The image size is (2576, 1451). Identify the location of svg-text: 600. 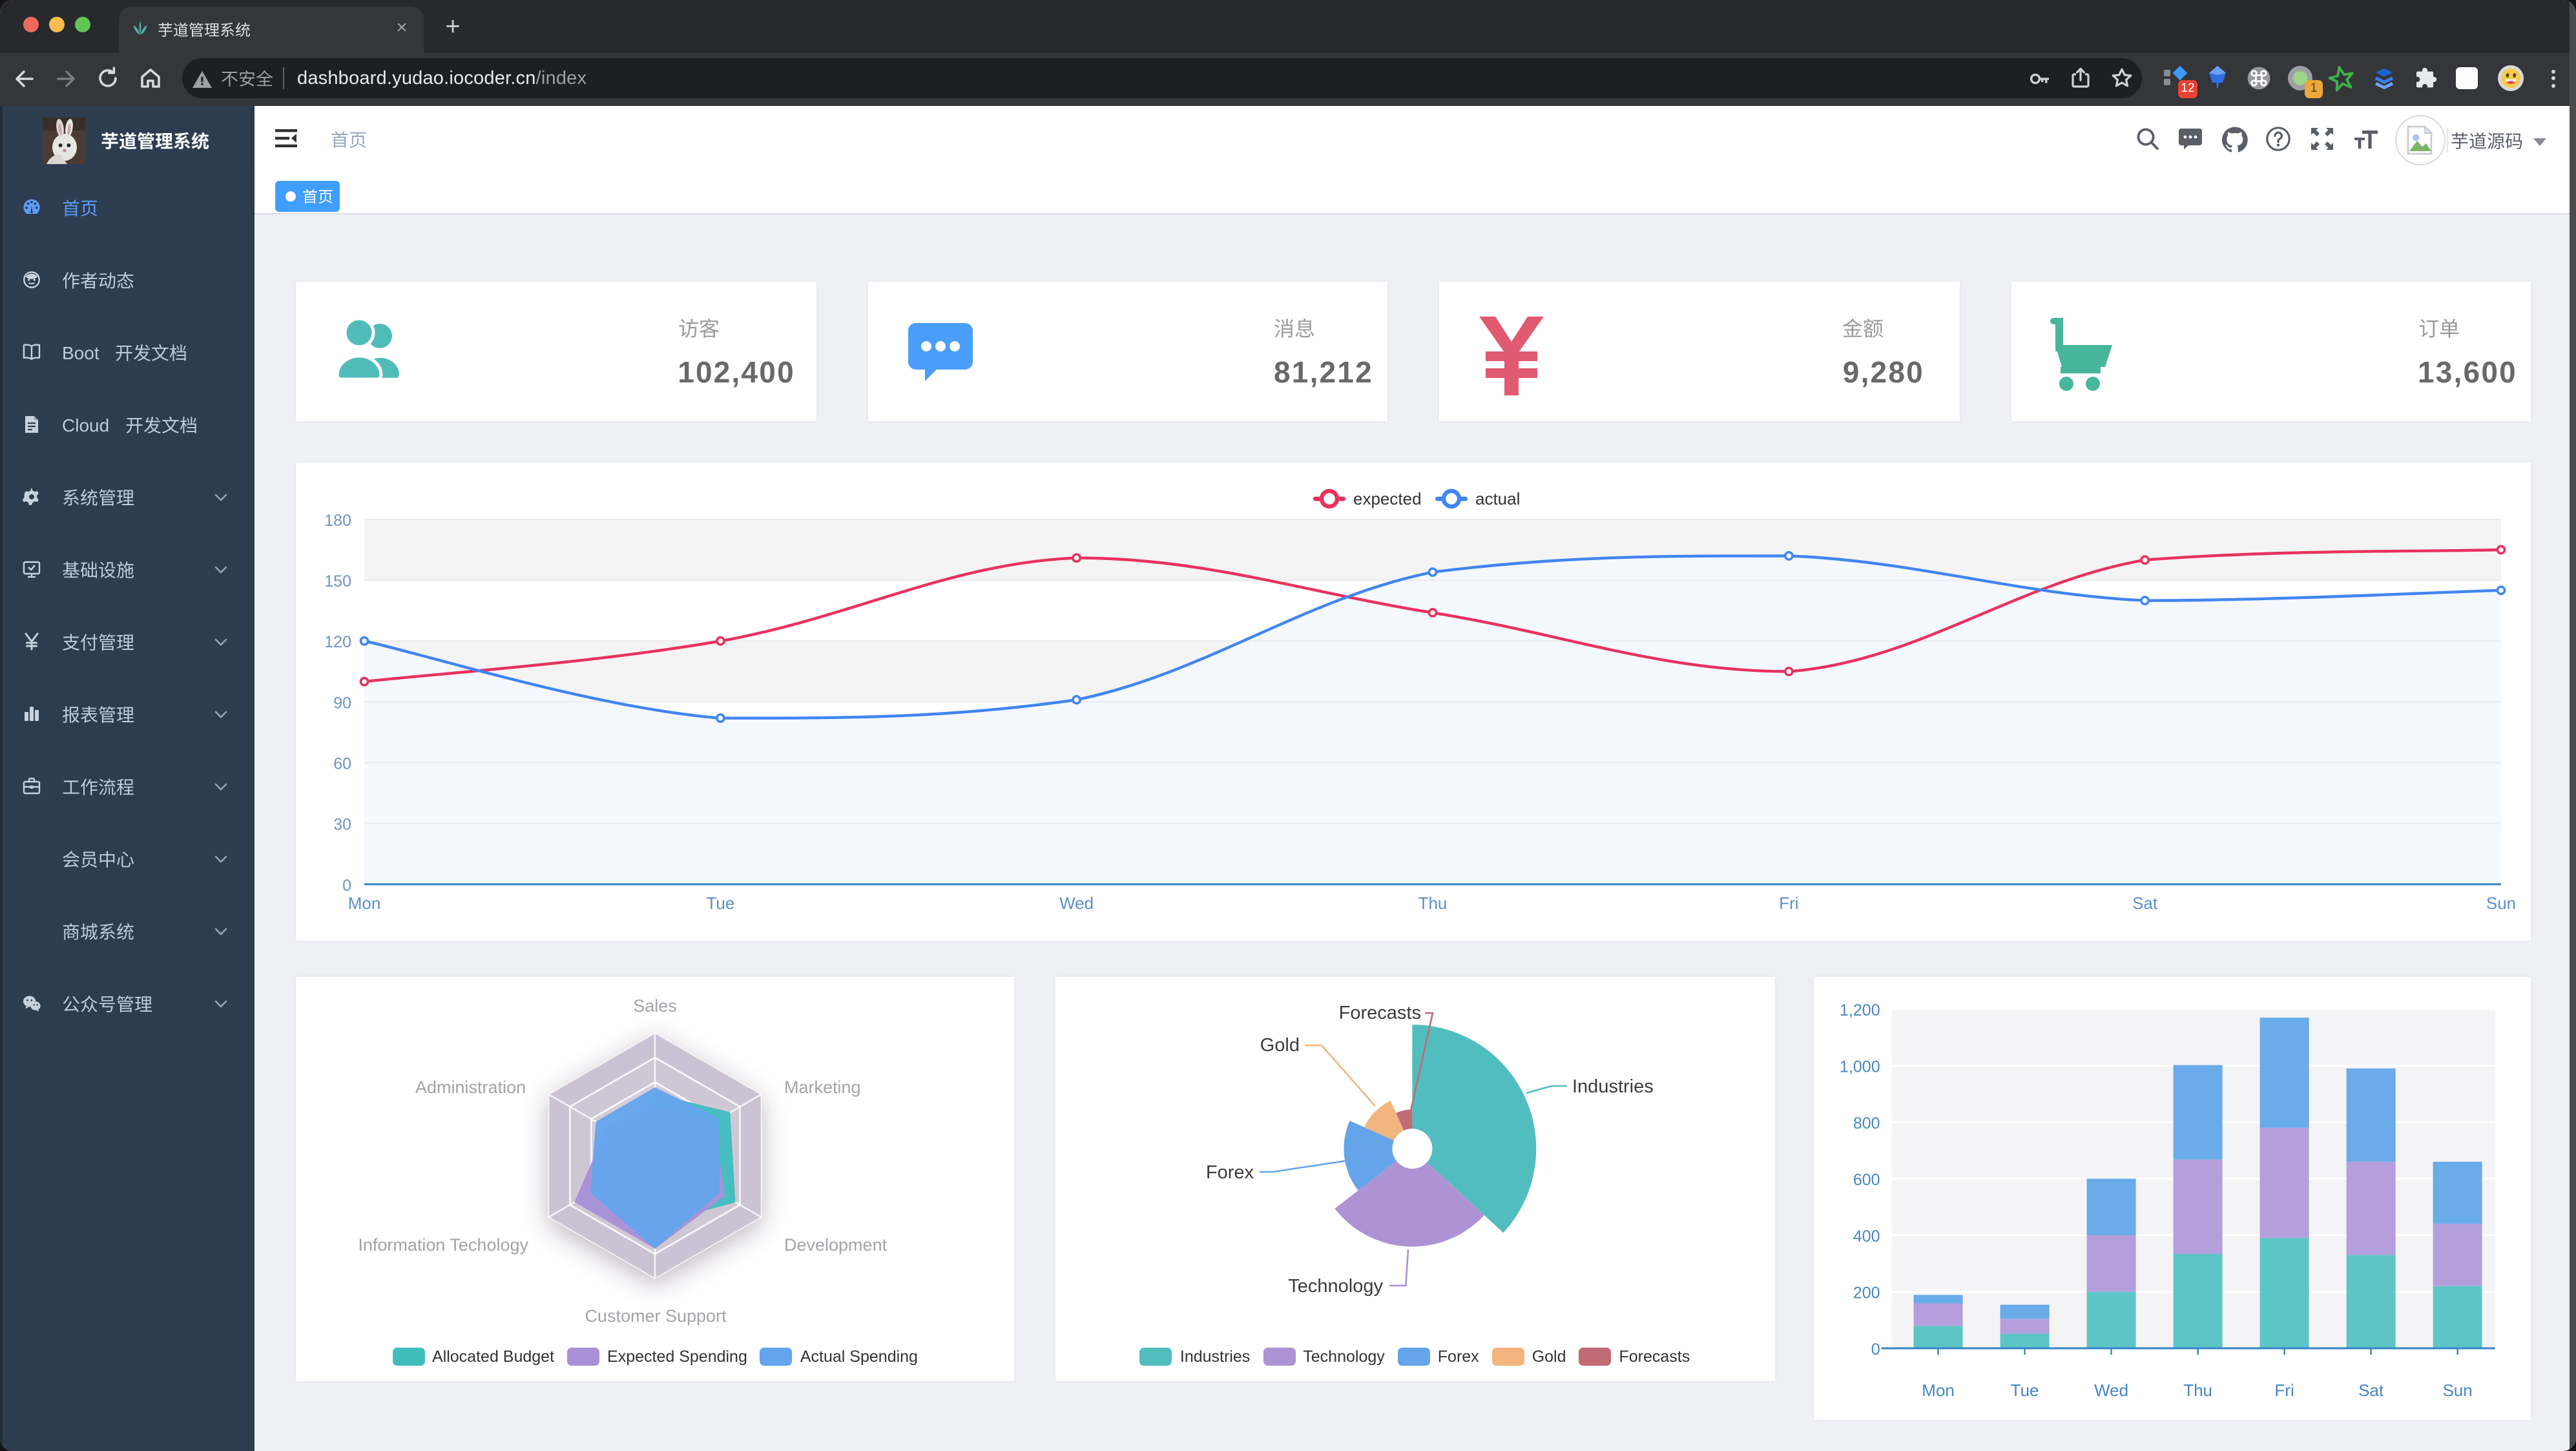
(1866, 1180).